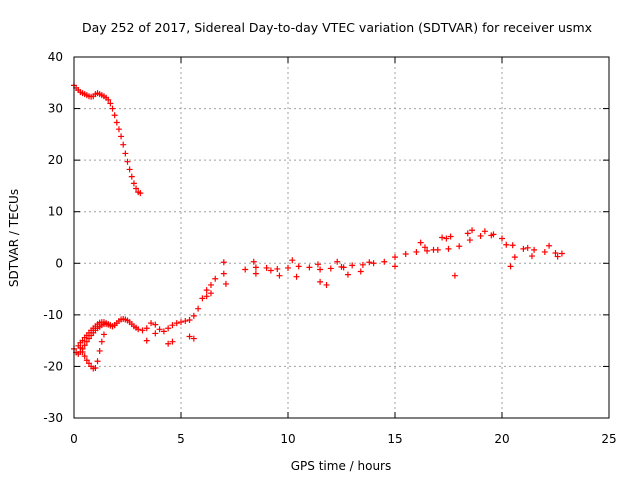 Image resolution: width=640 pixels, height=480 pixels. Describe the element at coordinates (55, 160) in the screenshot. I see `y-tick-label: 20` at that location.